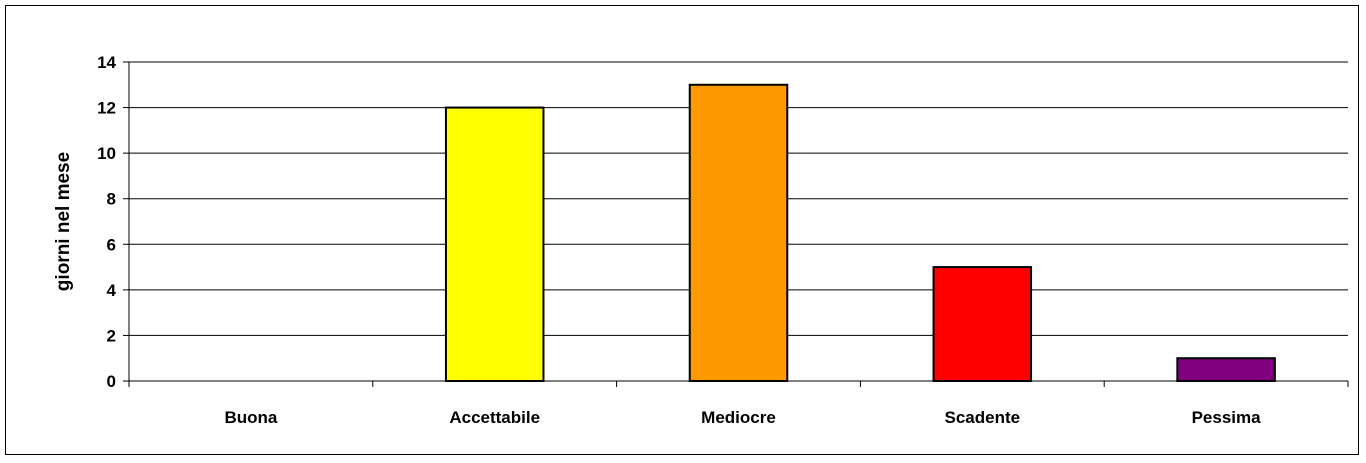 Image resolution: width=1366 pixels, height=463 pixels. Describe the element at coordinates (106, 108) in the screenshot. I see `y-tick-label: 12` at that location.